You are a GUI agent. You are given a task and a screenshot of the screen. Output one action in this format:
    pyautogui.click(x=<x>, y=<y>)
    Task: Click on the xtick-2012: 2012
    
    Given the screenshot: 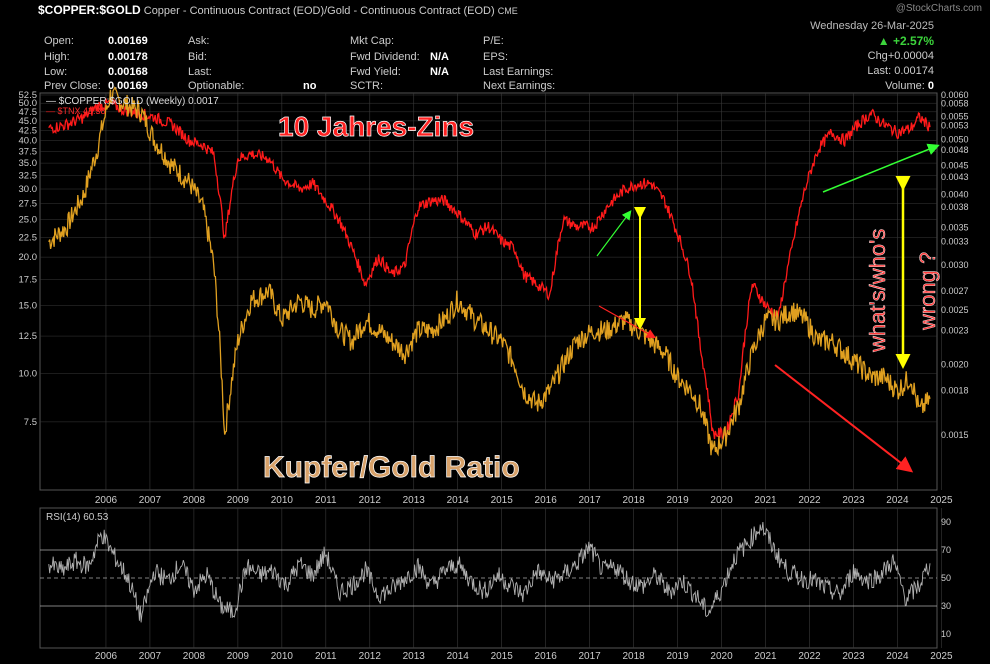 What is the action you would take?
    pyautogui.click(x=370, y=500)
    